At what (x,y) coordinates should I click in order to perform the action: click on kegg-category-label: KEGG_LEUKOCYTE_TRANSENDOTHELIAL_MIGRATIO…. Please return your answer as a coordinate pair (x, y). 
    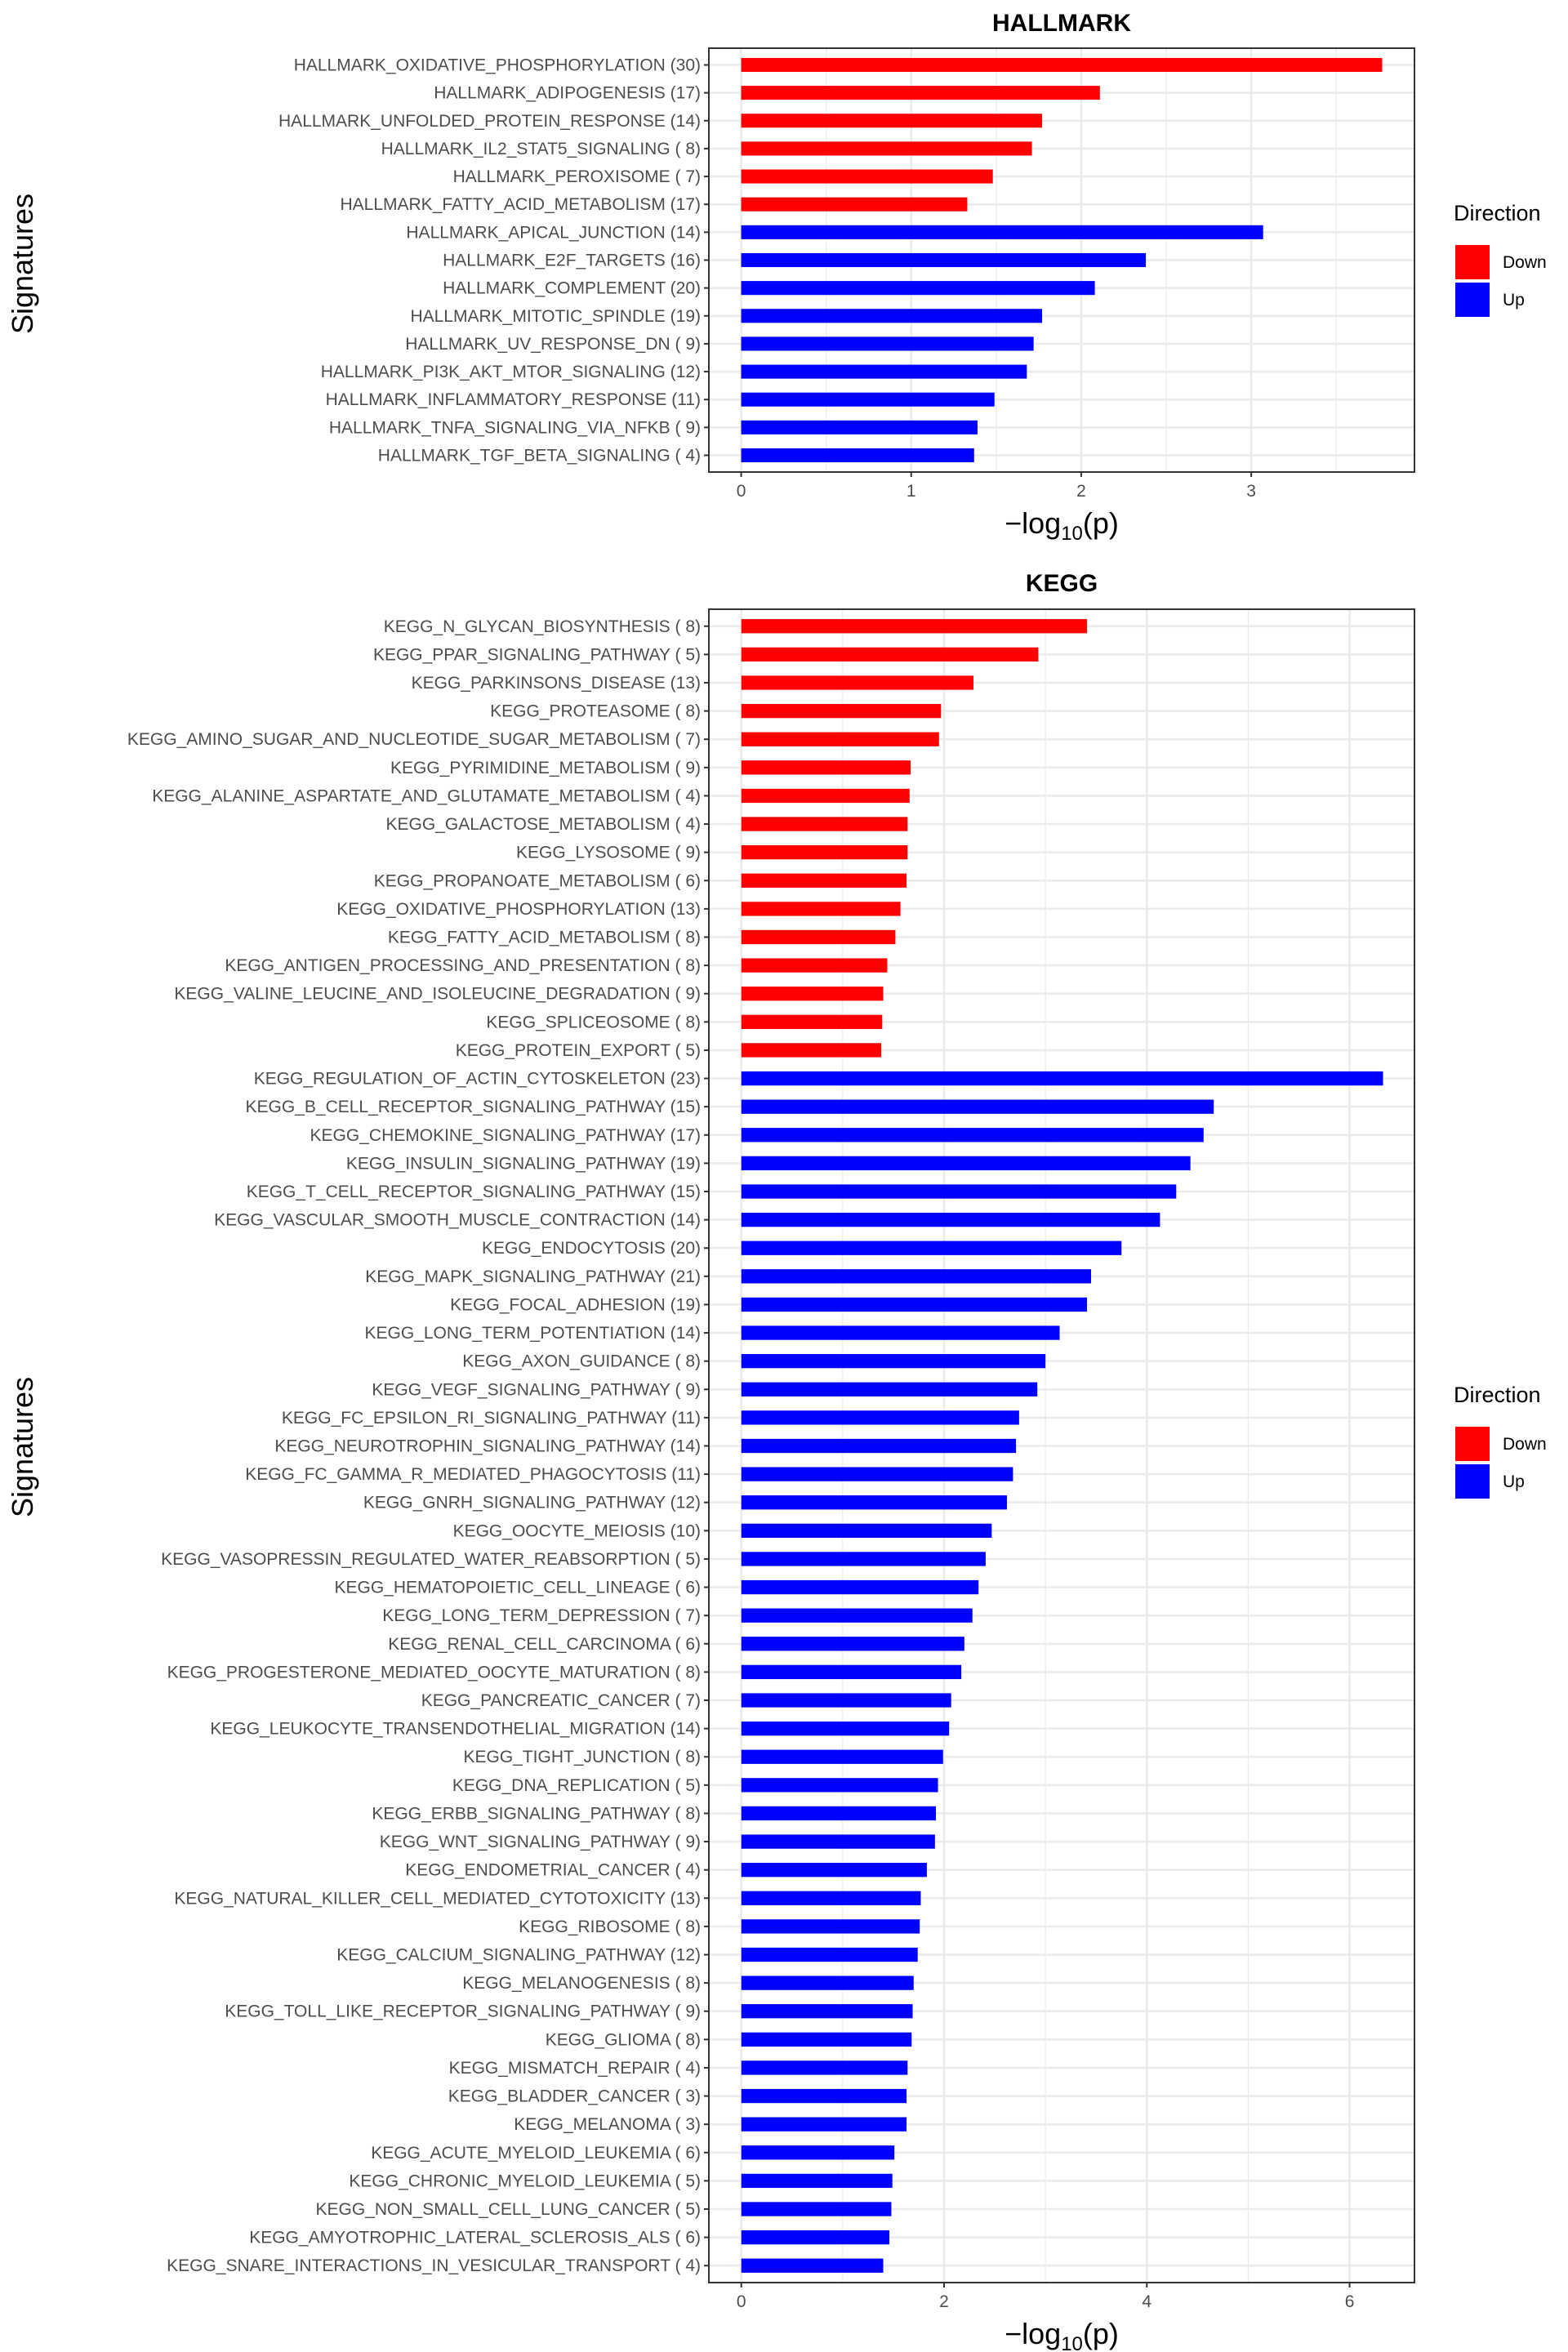
    Looking at the image, I should click on (456, 1729).